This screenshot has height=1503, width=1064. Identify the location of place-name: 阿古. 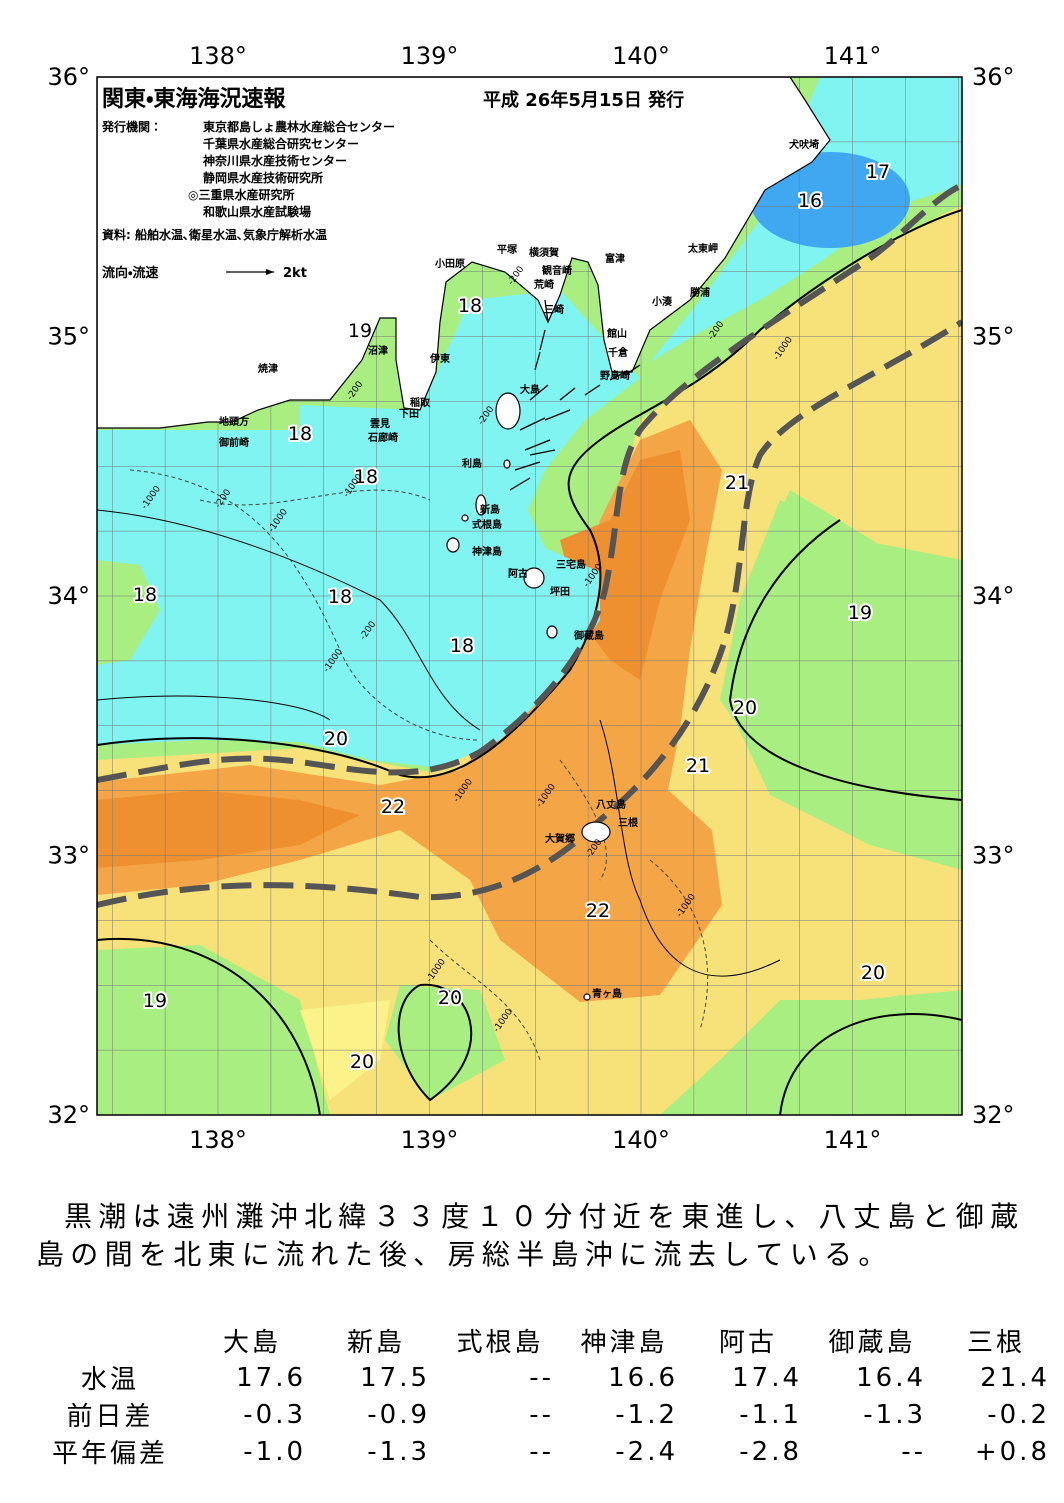
(518, 573).